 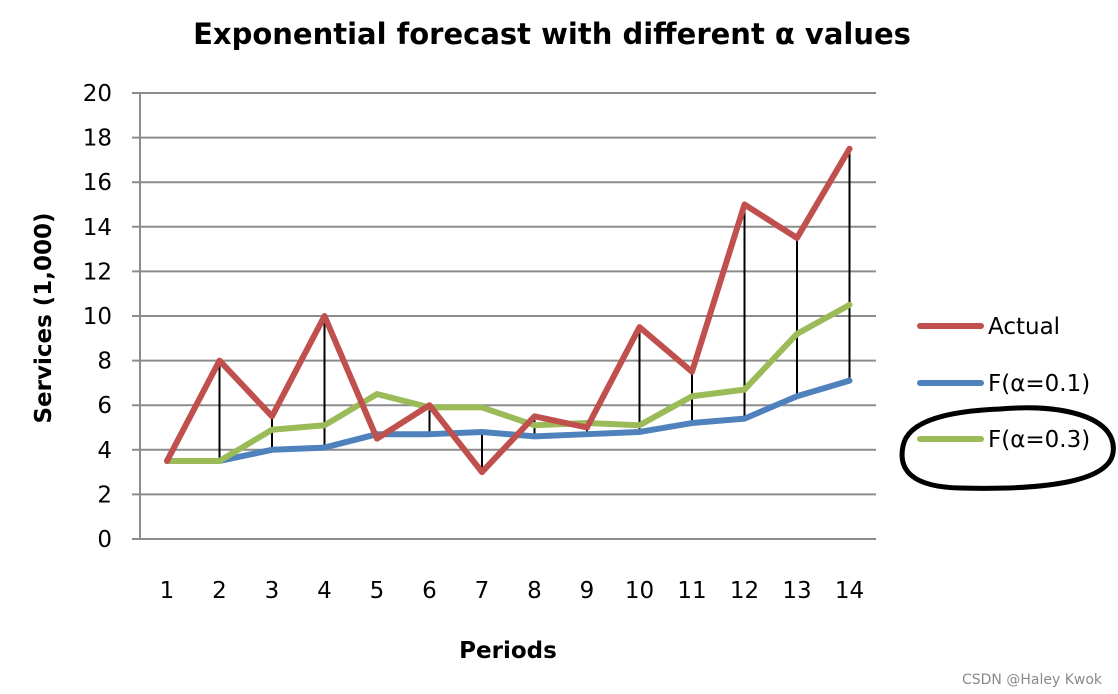 What do you see at coordinates (104, 451) in the screenshot?
I see `y-tick-label: 4` at bounding box center [104, 451].